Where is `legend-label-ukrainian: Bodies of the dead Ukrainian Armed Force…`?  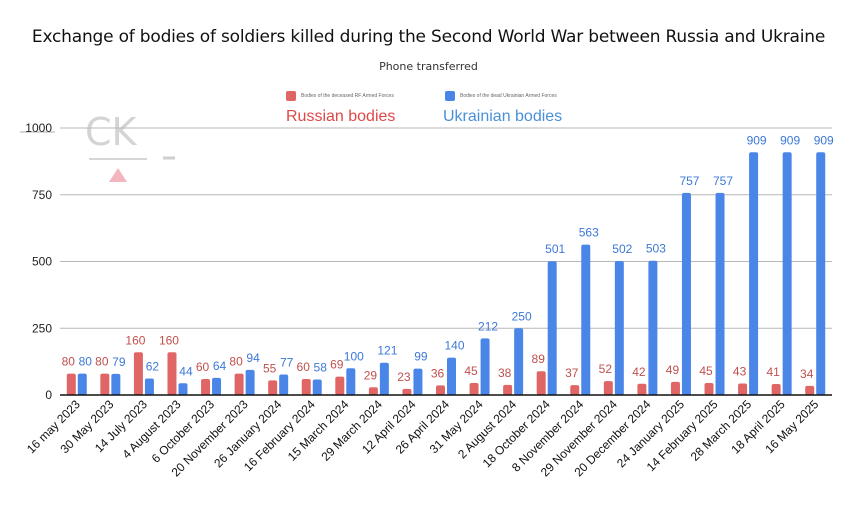
legend-label-ukrainian: Bodies of the dead Ukrainian Armed Force… is located at coordinates (508, 96).